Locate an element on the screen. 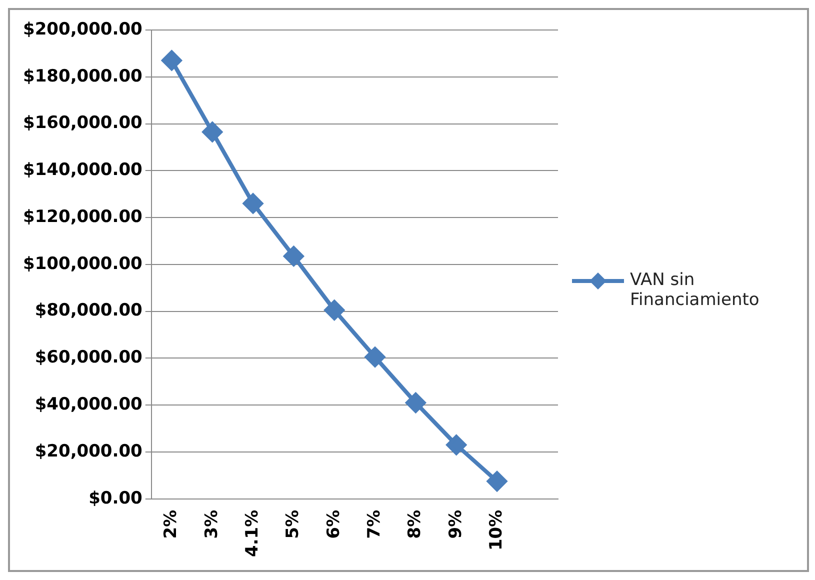 This screenshot has width=815, height=580. x-tick-label: 8% is located at coordinates (415, 524).